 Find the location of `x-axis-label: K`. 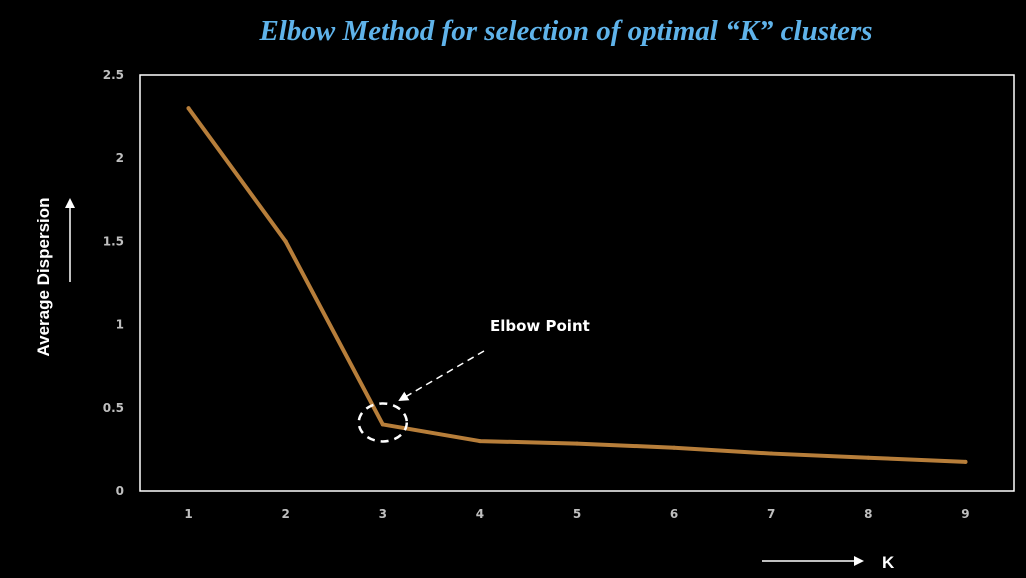

x-axis-label: K is located at coordinates (888, 562).